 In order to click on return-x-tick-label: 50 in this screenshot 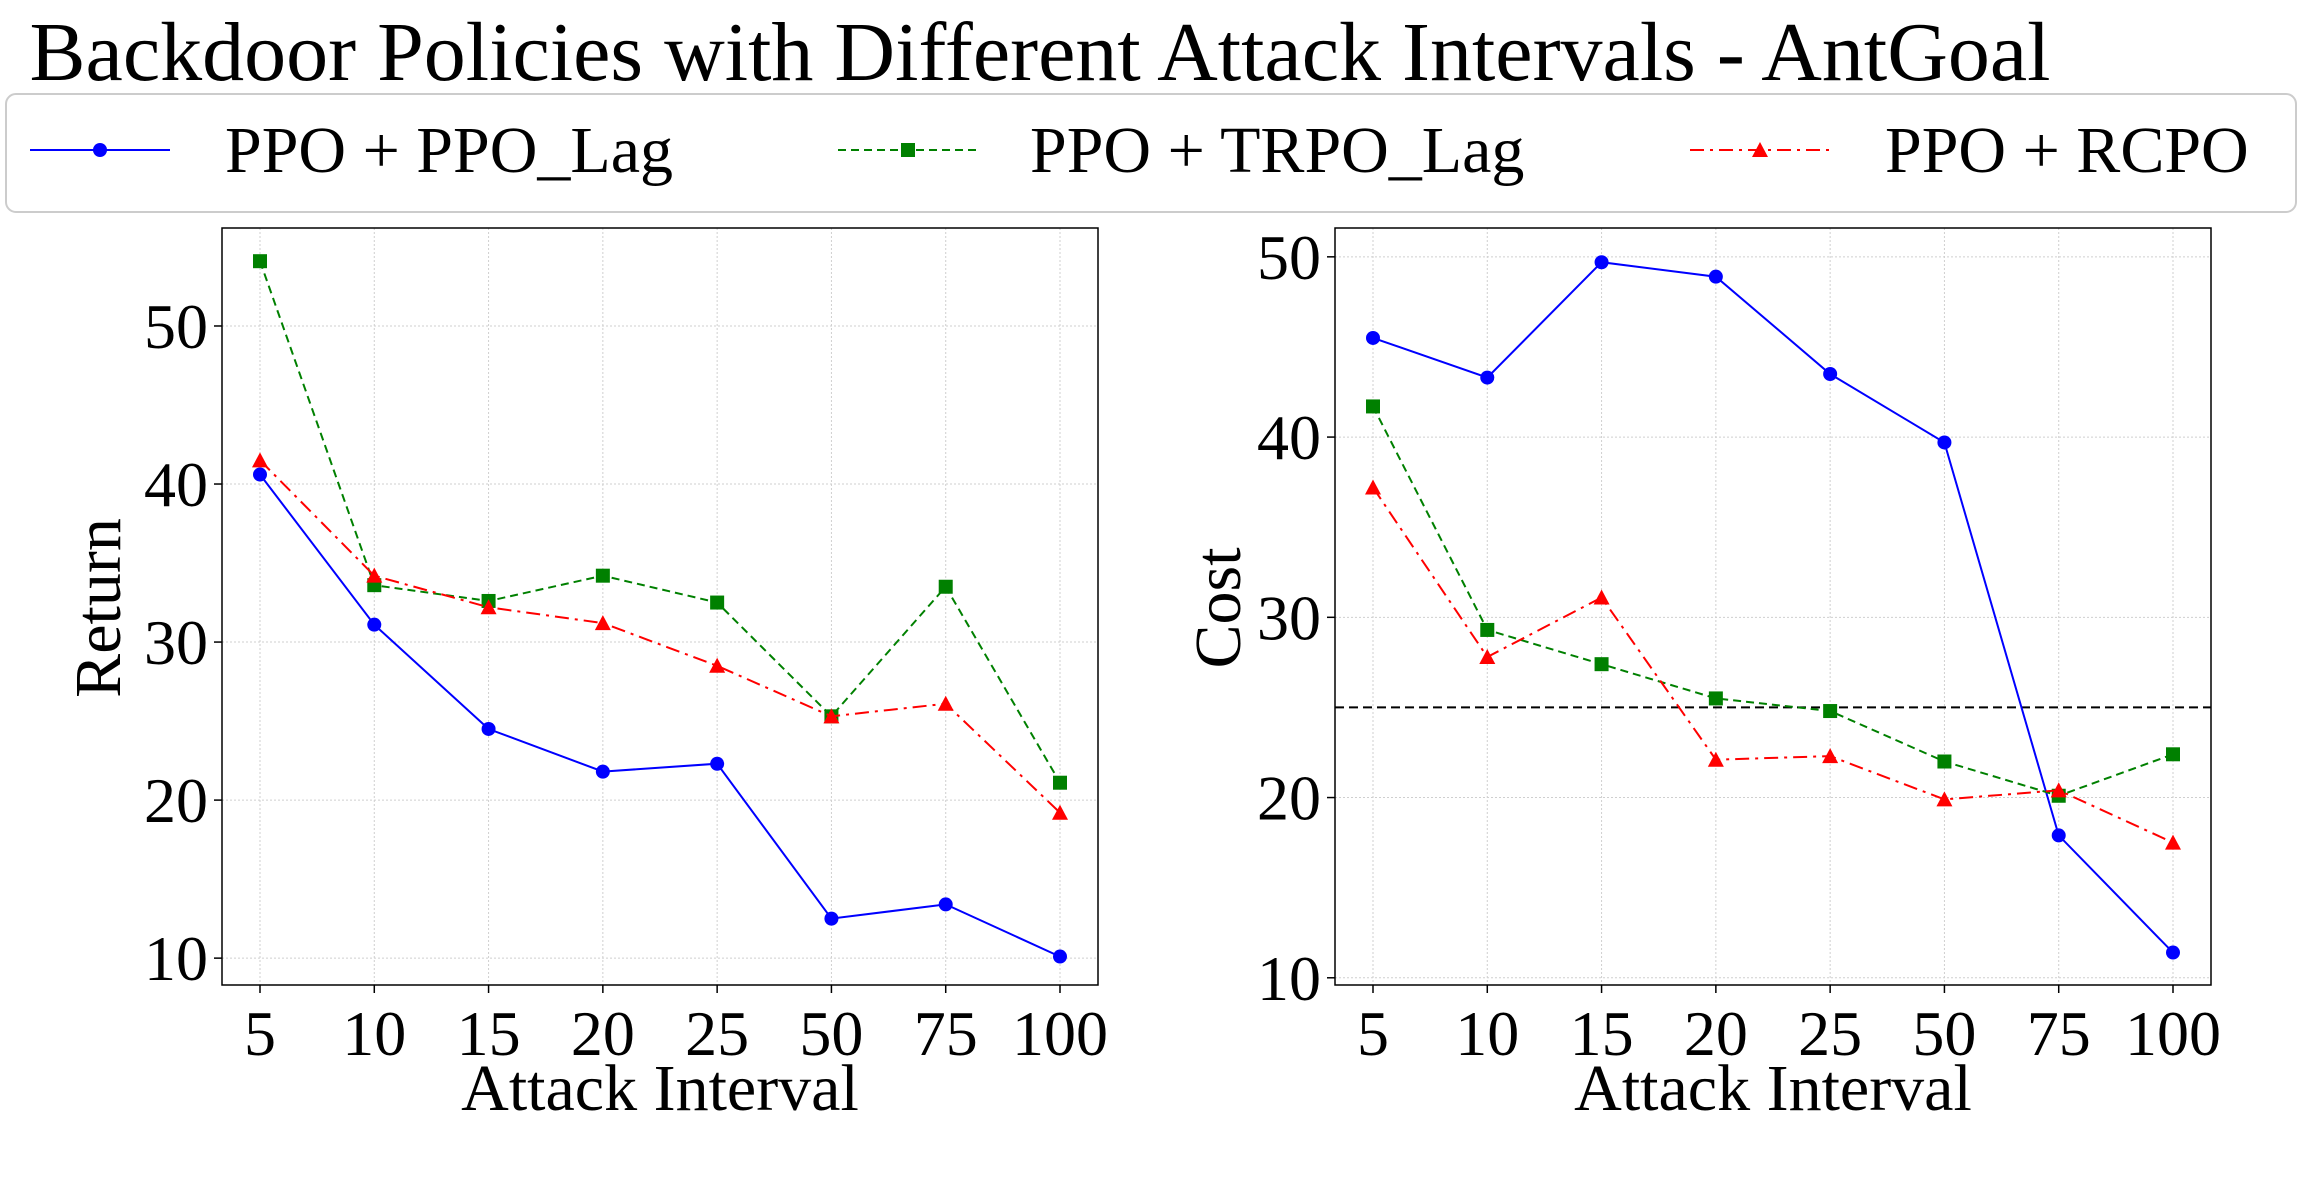, I will do `click(831, 1033)`.